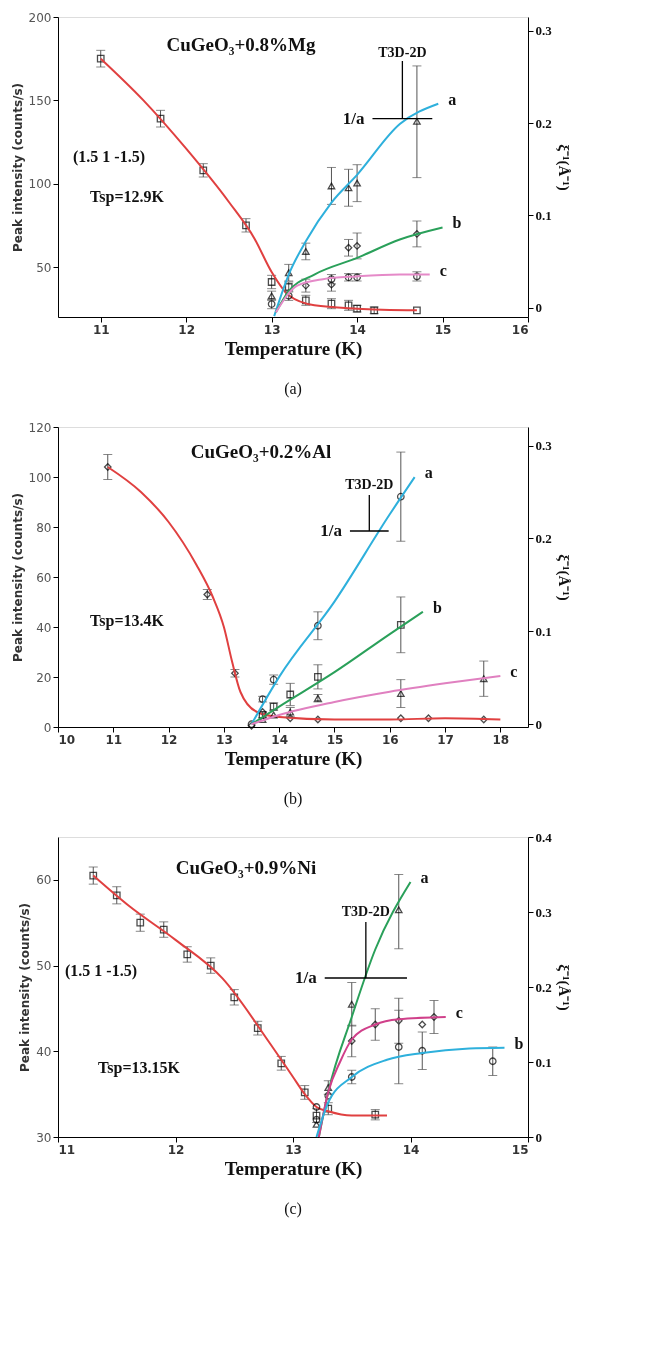 The height and width of the screenshot is (1370, 656). Describe the element at coordinates (293, 799) in the screenshot. I see `text: (b)` at that location.